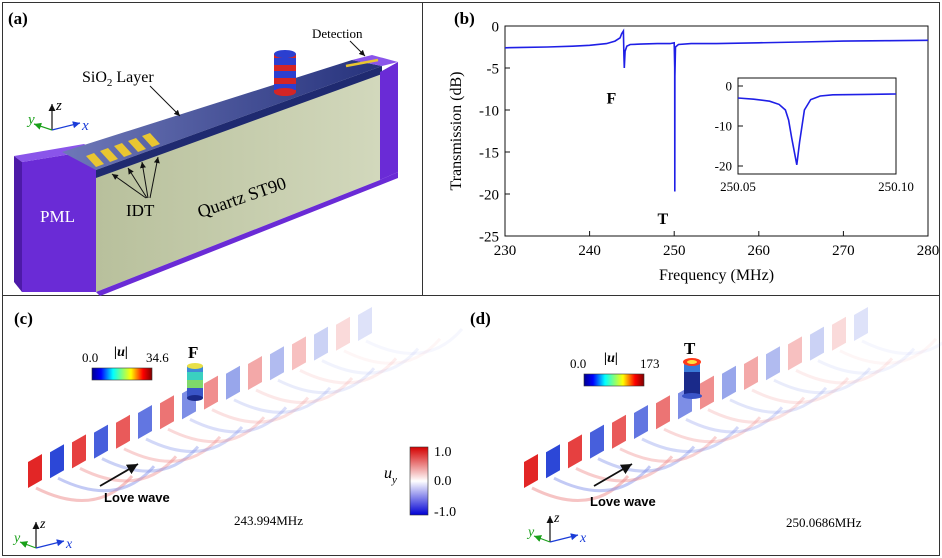 The width and height of the screenshot is (942, 558). What do you see at coordinates (247, 234) in the screenshot?
I see `block-bottom-edge` at bounding box center [247, 234].